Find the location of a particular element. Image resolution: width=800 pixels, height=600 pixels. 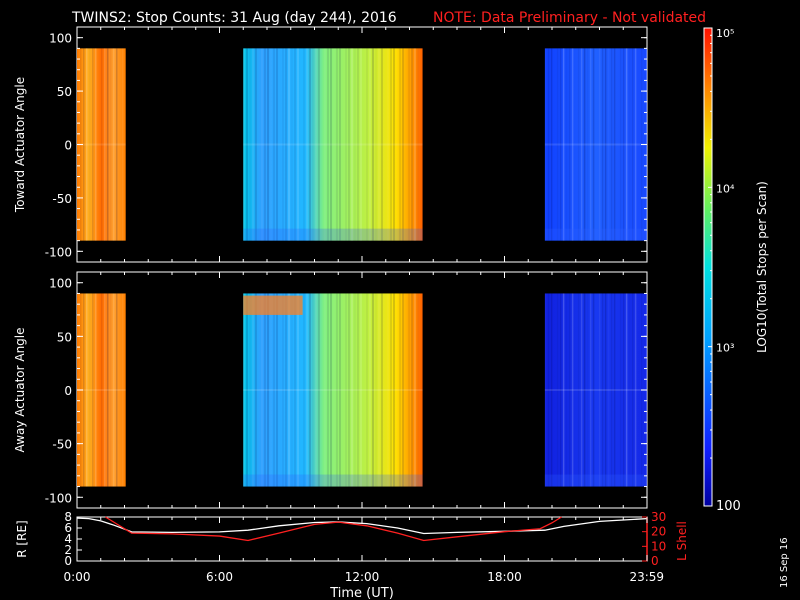

heatmap-segment-mid is located at coordinates (333, 390).